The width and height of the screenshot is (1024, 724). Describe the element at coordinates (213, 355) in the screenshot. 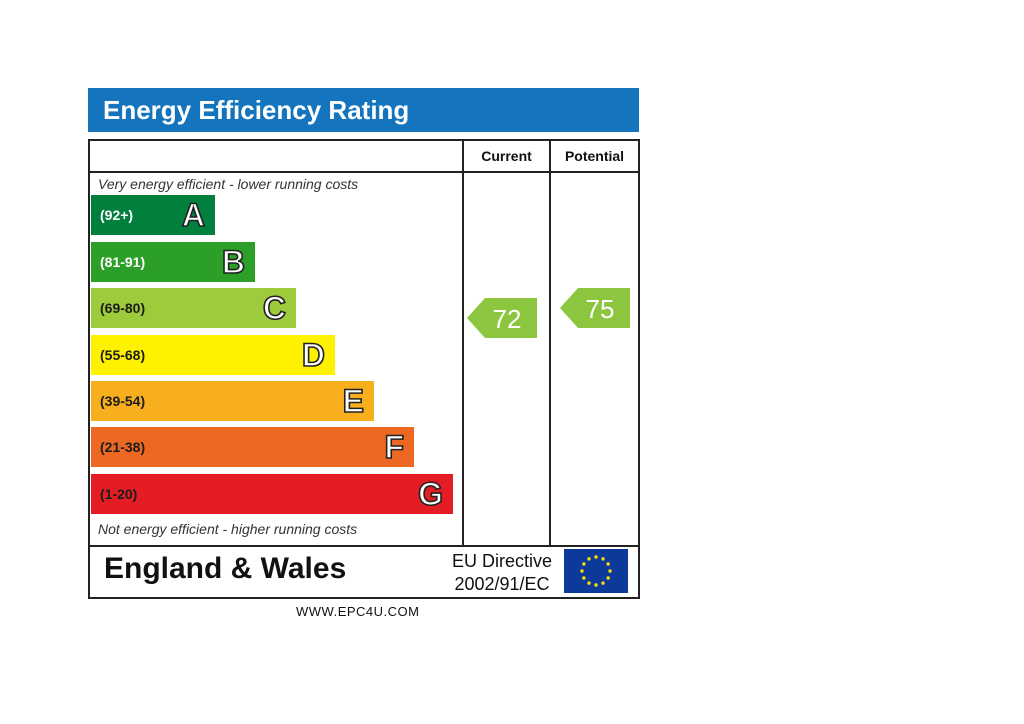

I see `band-d: (55-68) D` at that location.